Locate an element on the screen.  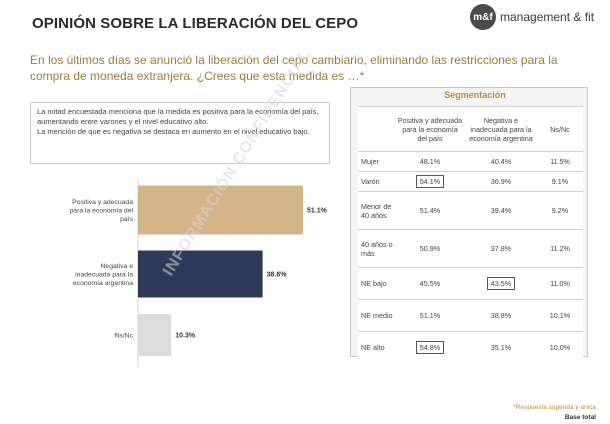
row-label: NE bajo is located at coordinates (376, 283).